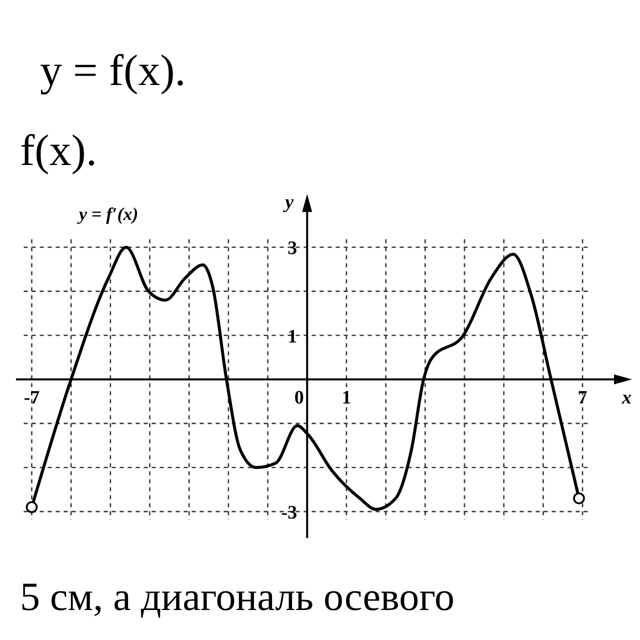 This screenshot has width=640, height=640. What do you see at coordinates (113, 70) in the screenshot?
I see `text: y = f(x).` at bounding box center [113, 70].